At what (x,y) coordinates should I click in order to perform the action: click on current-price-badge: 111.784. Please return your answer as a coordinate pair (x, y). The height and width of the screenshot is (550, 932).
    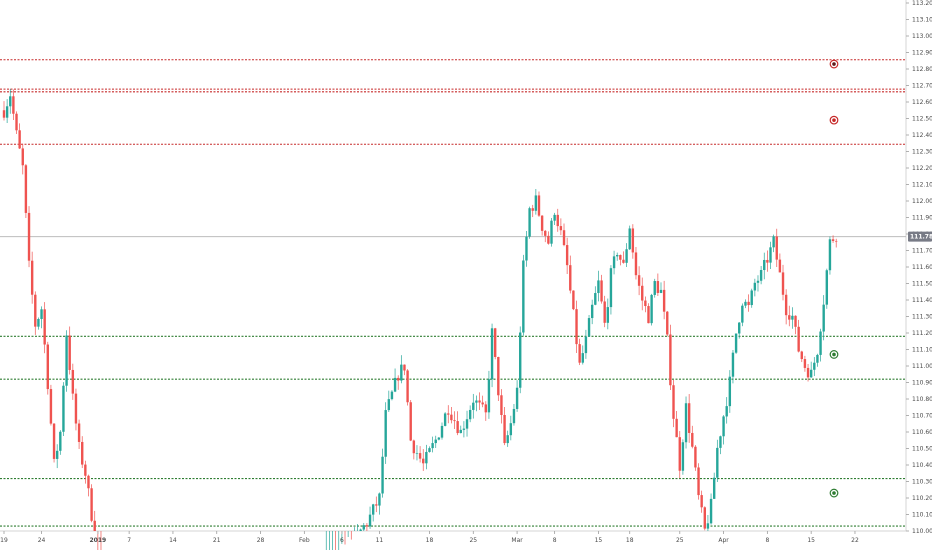
    Looking at the image, I should click on (920, 236).